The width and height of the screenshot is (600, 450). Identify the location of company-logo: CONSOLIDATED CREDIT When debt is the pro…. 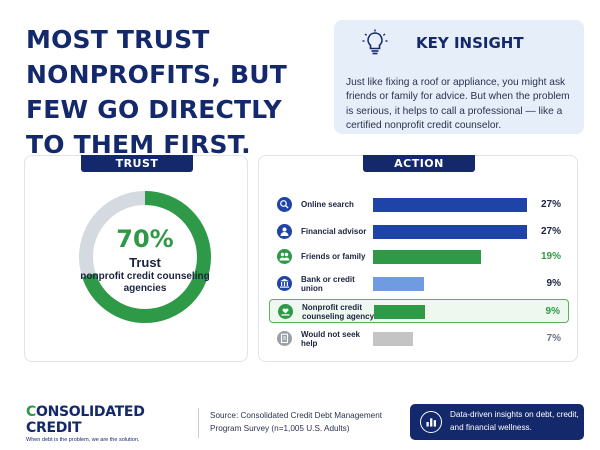
(106, 423).